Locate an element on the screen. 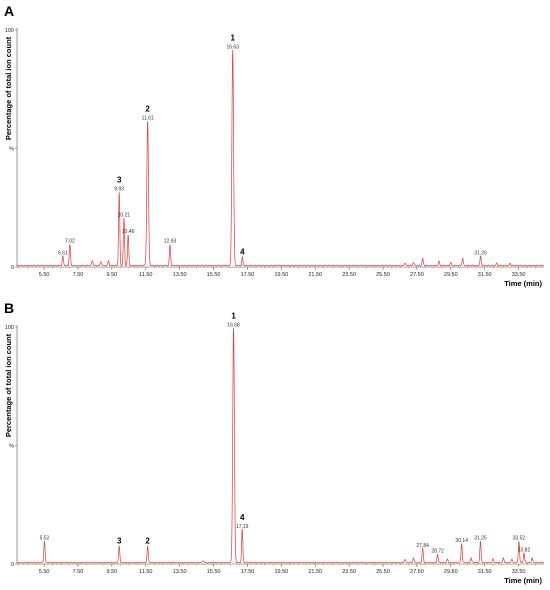 Image resolution: width=550 pixels, height=590 pixels. peak-time-label: 10.21 is located at coordinates (124, 216).